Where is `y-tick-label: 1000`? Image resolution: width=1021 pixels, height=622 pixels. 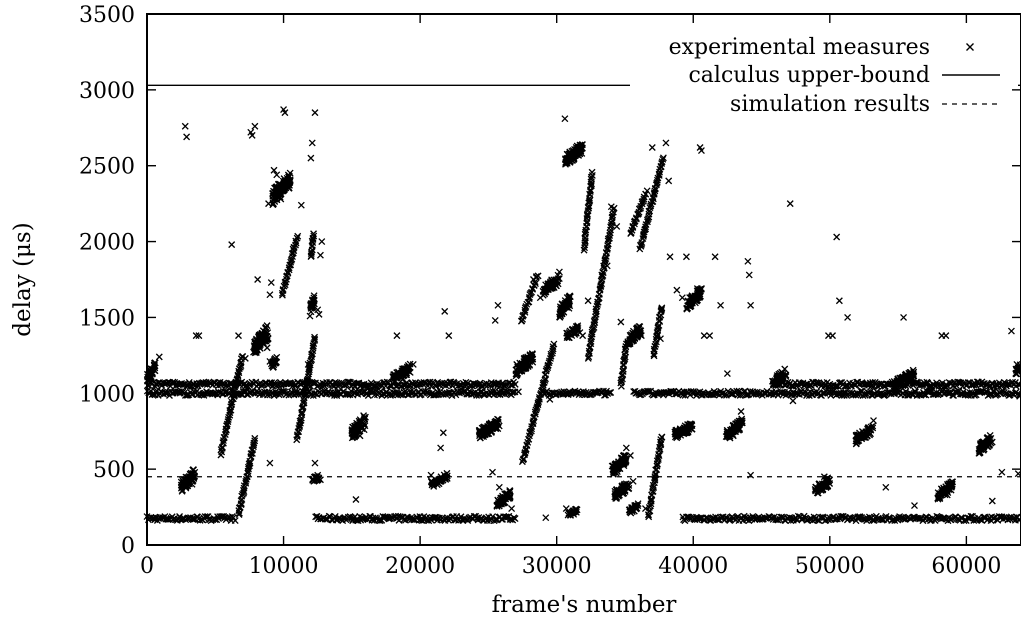
y-tick-label: 1000 is located at coordinates (107, 394).